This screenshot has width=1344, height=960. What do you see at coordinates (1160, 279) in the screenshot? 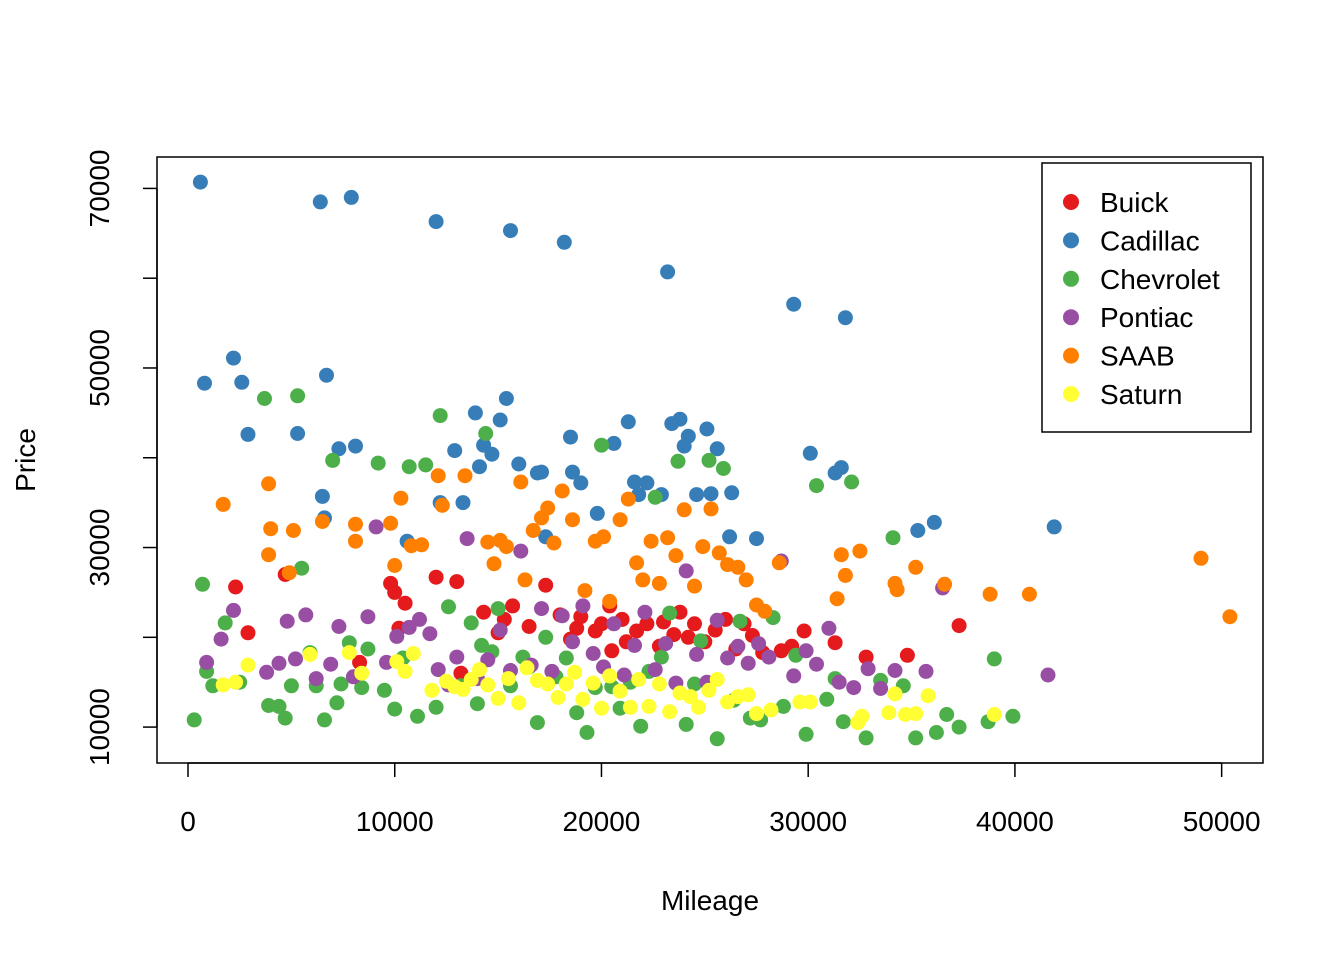
I see `legend-label: Chevrolet` at bounding box center [1160, 279].